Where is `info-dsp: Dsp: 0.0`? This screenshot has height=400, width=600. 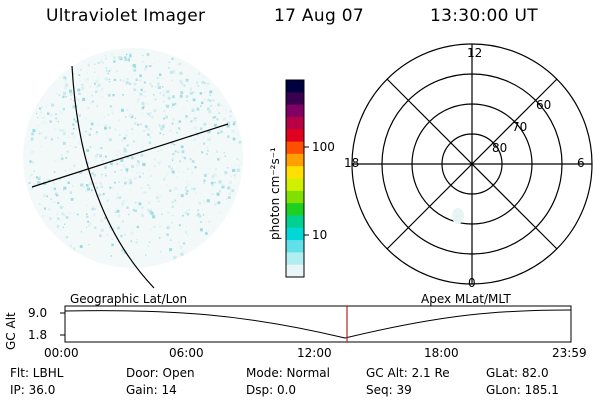
info-dsp: Dsp: 0.0 is located at coordinates (271, 390).